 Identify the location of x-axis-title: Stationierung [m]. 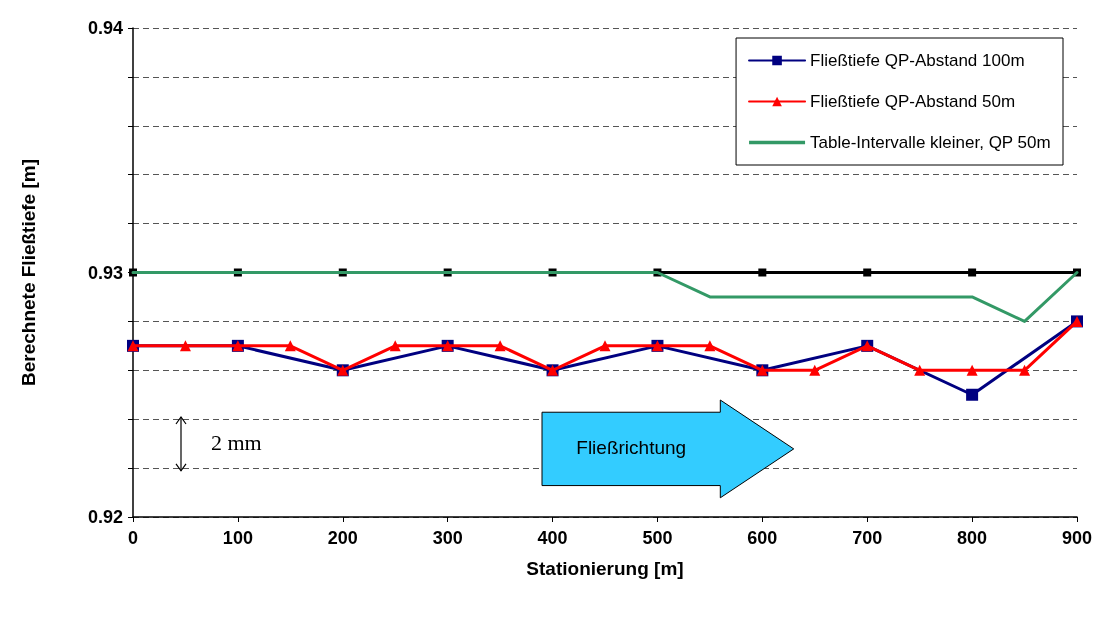
(605, 568).